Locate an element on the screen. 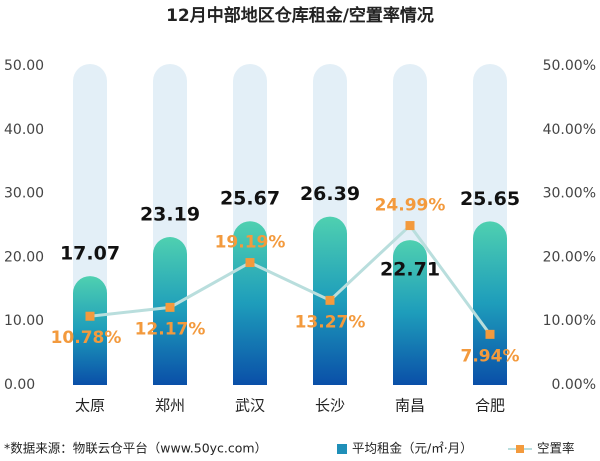  y-tick-label: 50.00 is located at coordinates (24, 66).